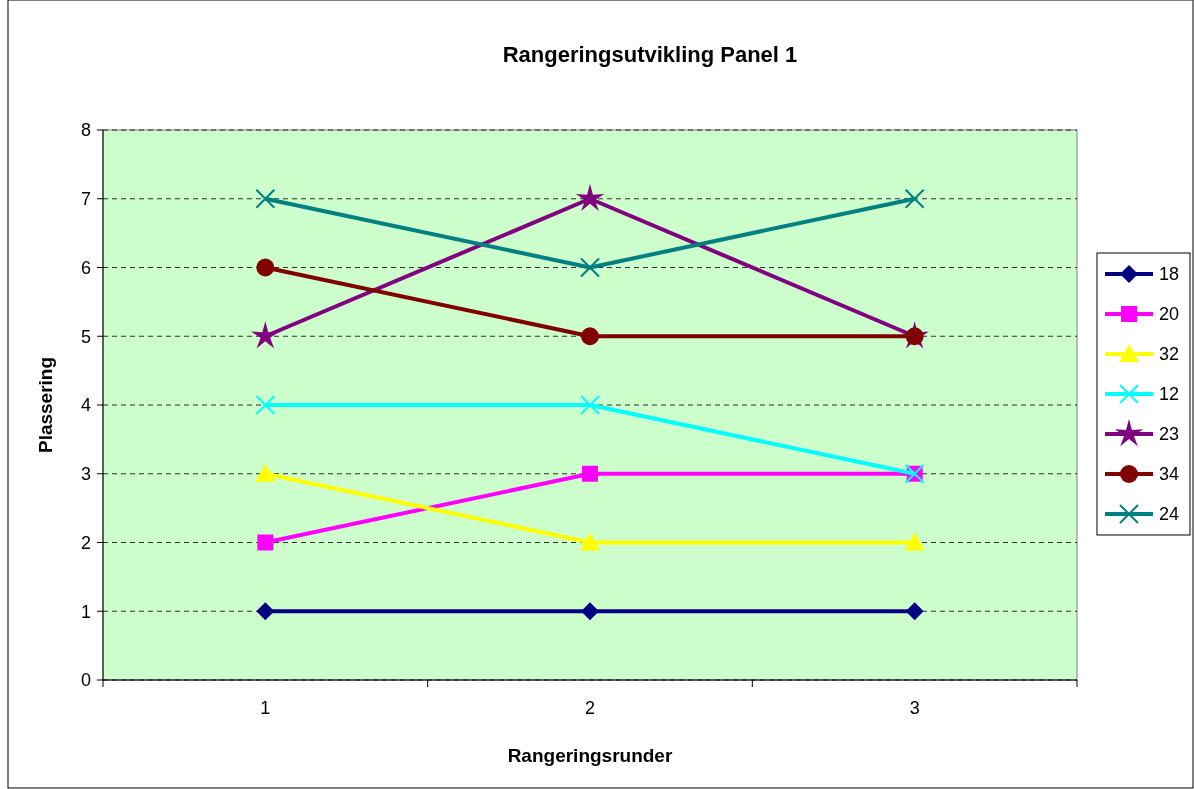  What do you see at coordinates (85, 611) in the screenshot?
I see `y-tick-label: 1` at bounding box center [85, 611].